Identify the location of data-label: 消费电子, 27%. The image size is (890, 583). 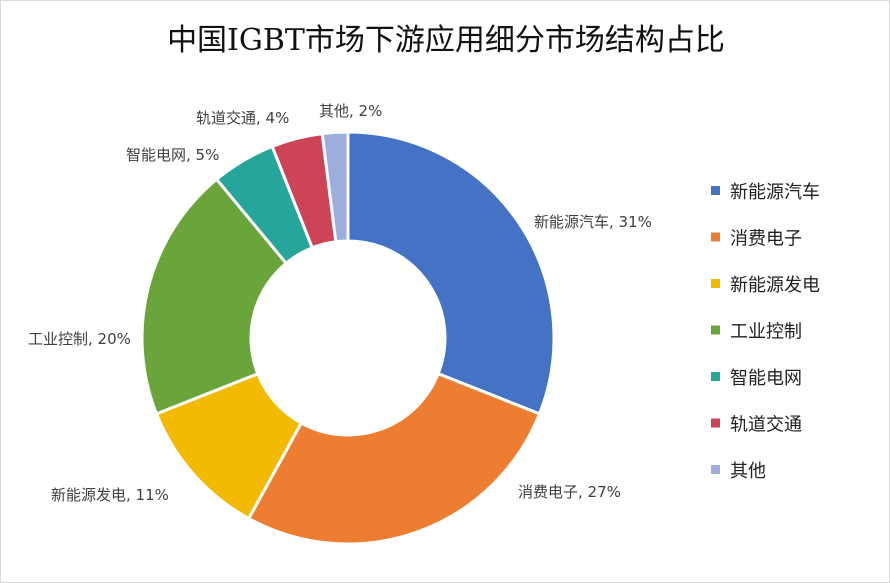
(569, 492).